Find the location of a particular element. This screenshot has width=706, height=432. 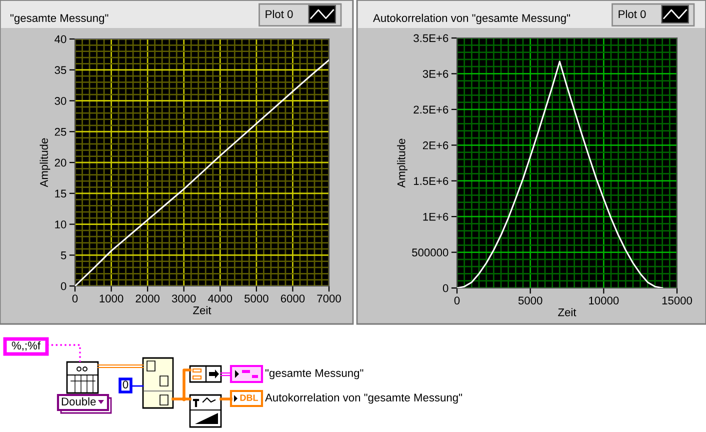

text: 0 is located at coordinates (125, 384).